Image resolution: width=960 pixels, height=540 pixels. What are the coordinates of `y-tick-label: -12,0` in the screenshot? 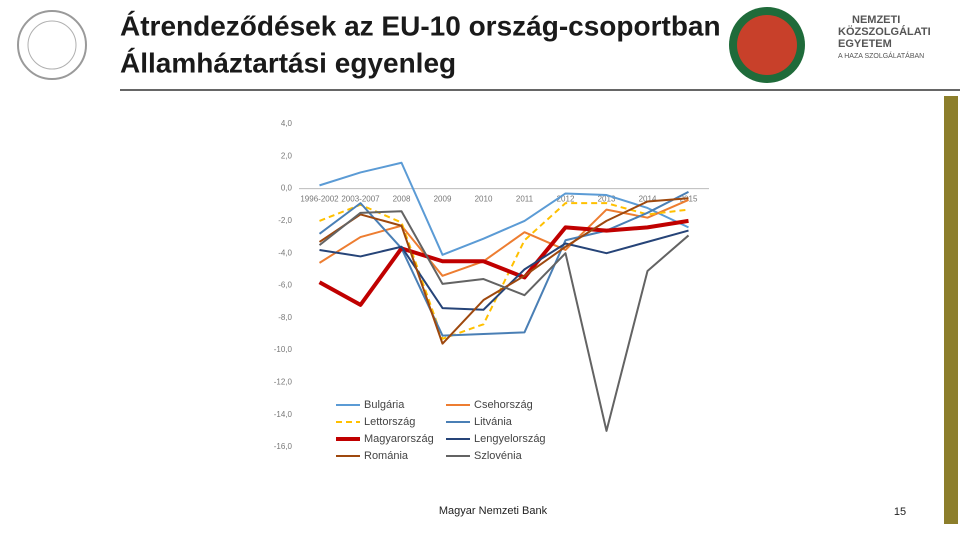 It's located at (283, 382).